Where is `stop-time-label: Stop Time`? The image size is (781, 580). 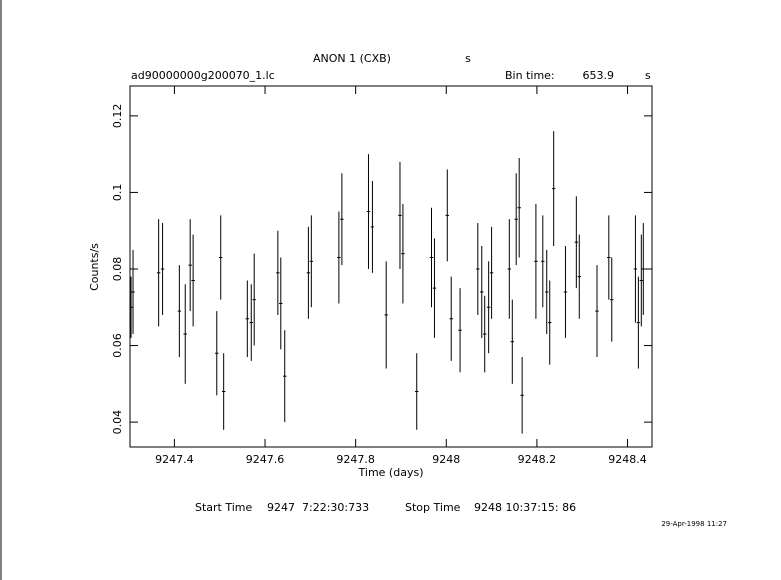 stop-time-label: Stop Time is located at coordinates (433, 507).